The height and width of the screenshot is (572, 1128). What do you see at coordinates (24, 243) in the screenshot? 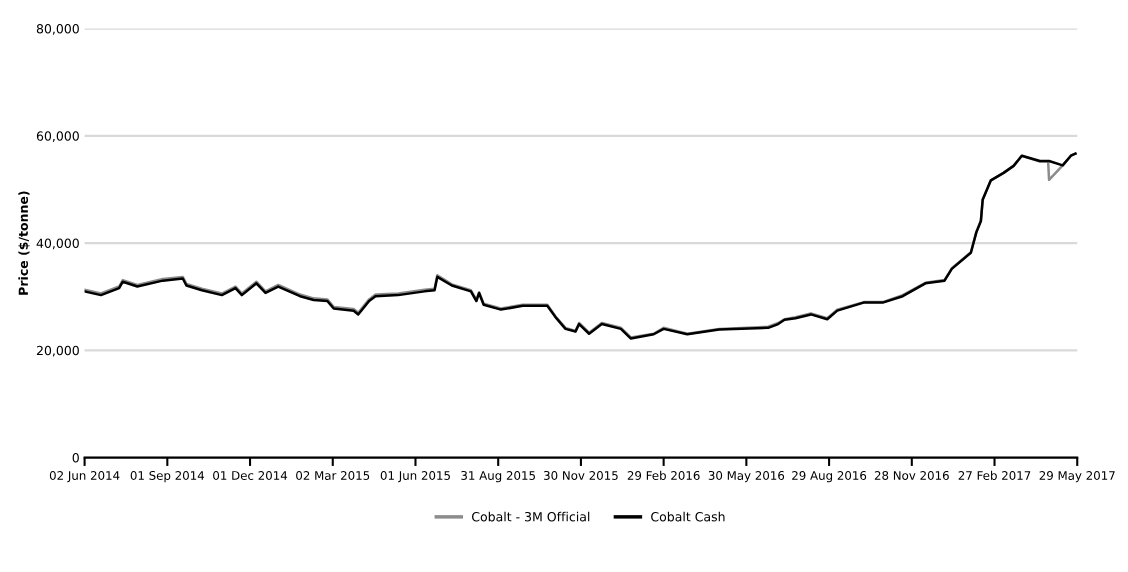
I see `y-axis-title: Price ($/tonne)` at bounding box center [24, 243].